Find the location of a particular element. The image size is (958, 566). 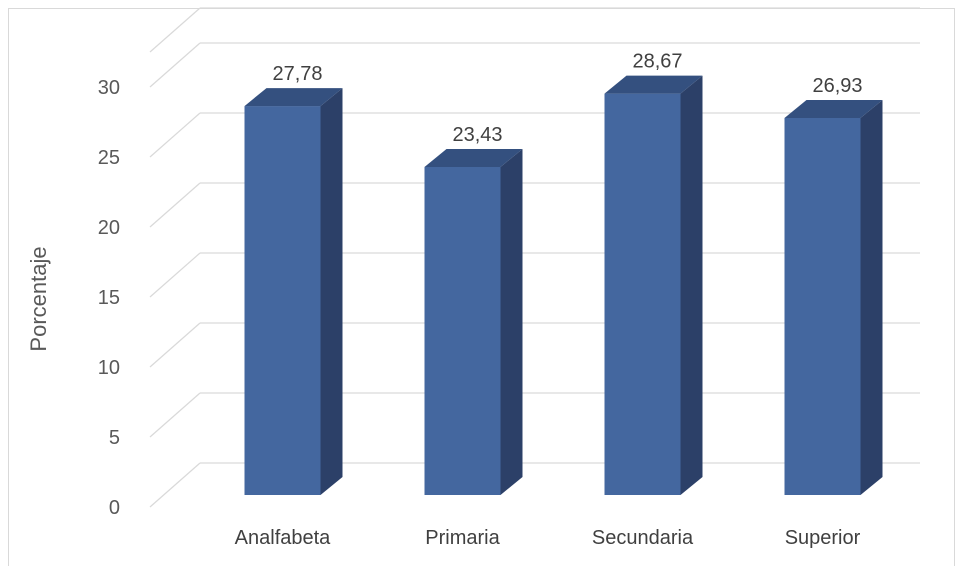

x-category-label: Primaria is located at coordinates (462, 538).